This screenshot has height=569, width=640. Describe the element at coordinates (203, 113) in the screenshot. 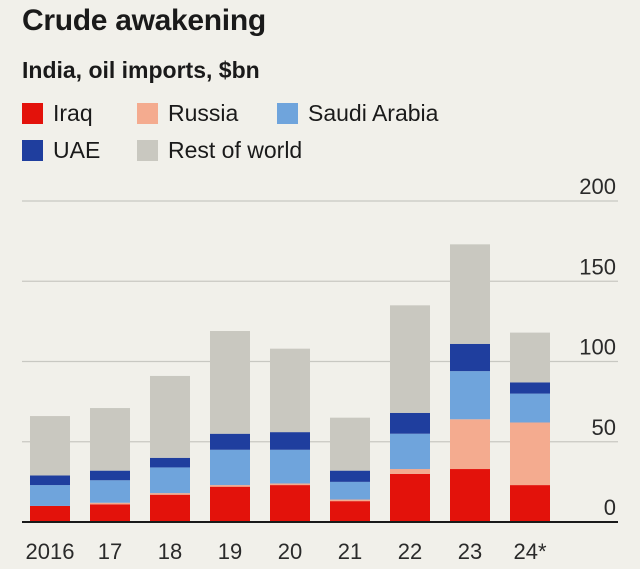

I see `legend-label-russia: Russia` at that location.